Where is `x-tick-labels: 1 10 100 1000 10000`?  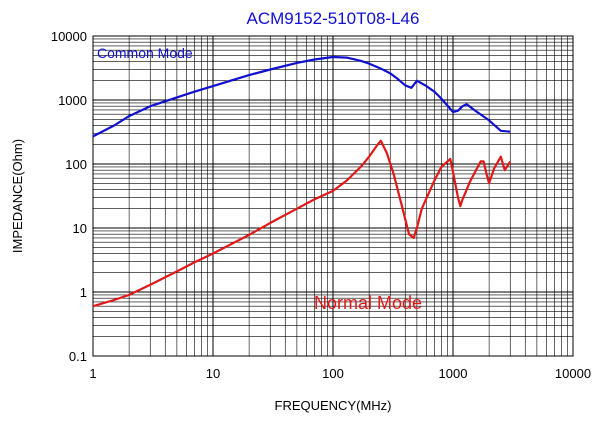
x-tick-labels: 1 10 100 1000 10000 is located at coordinates (340, 373).